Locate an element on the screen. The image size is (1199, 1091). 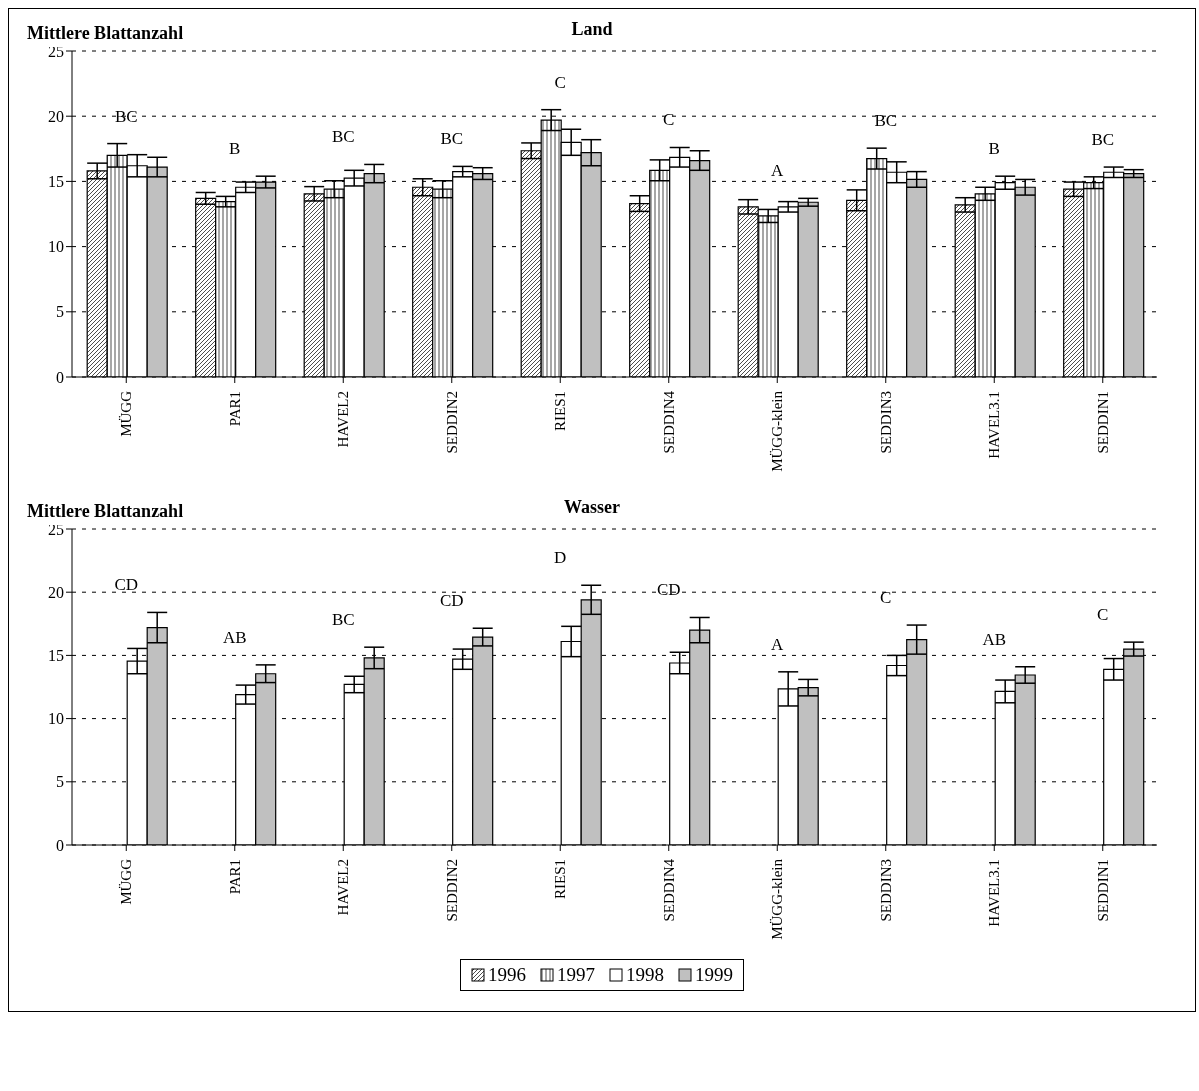
legend-label: 1997 is located at coordinates (576, 975).